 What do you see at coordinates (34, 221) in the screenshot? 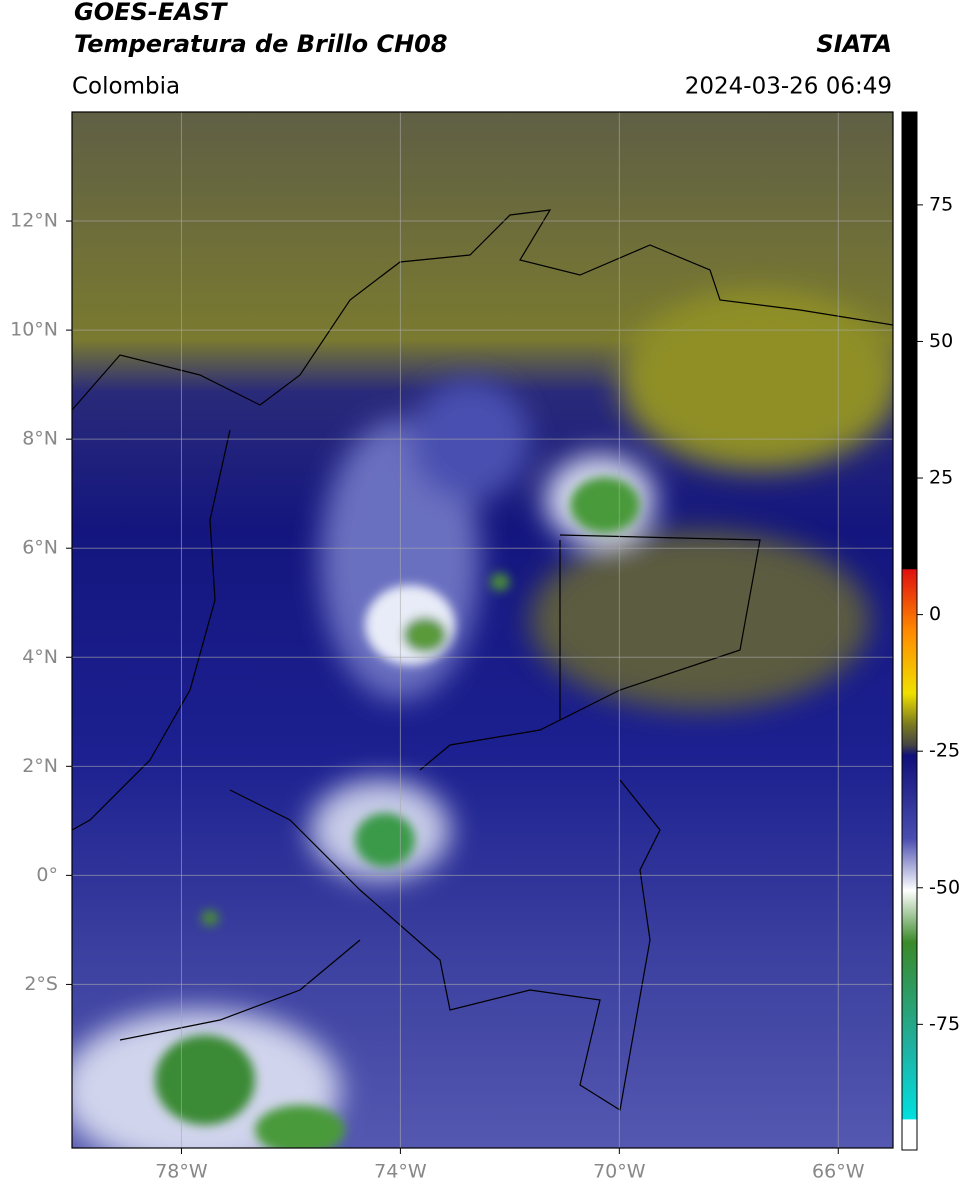
I see `y-tick-label: 12°N` at bounding box center [34, 221].